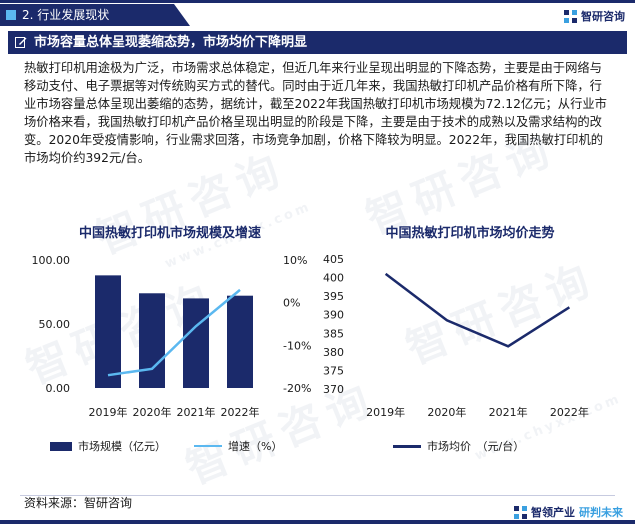 This screenshot has width=635, height=524. Describe the element at coordinates (58, 388) in the screenshot. I see `chart1-left-tick: 0.00` at that location.